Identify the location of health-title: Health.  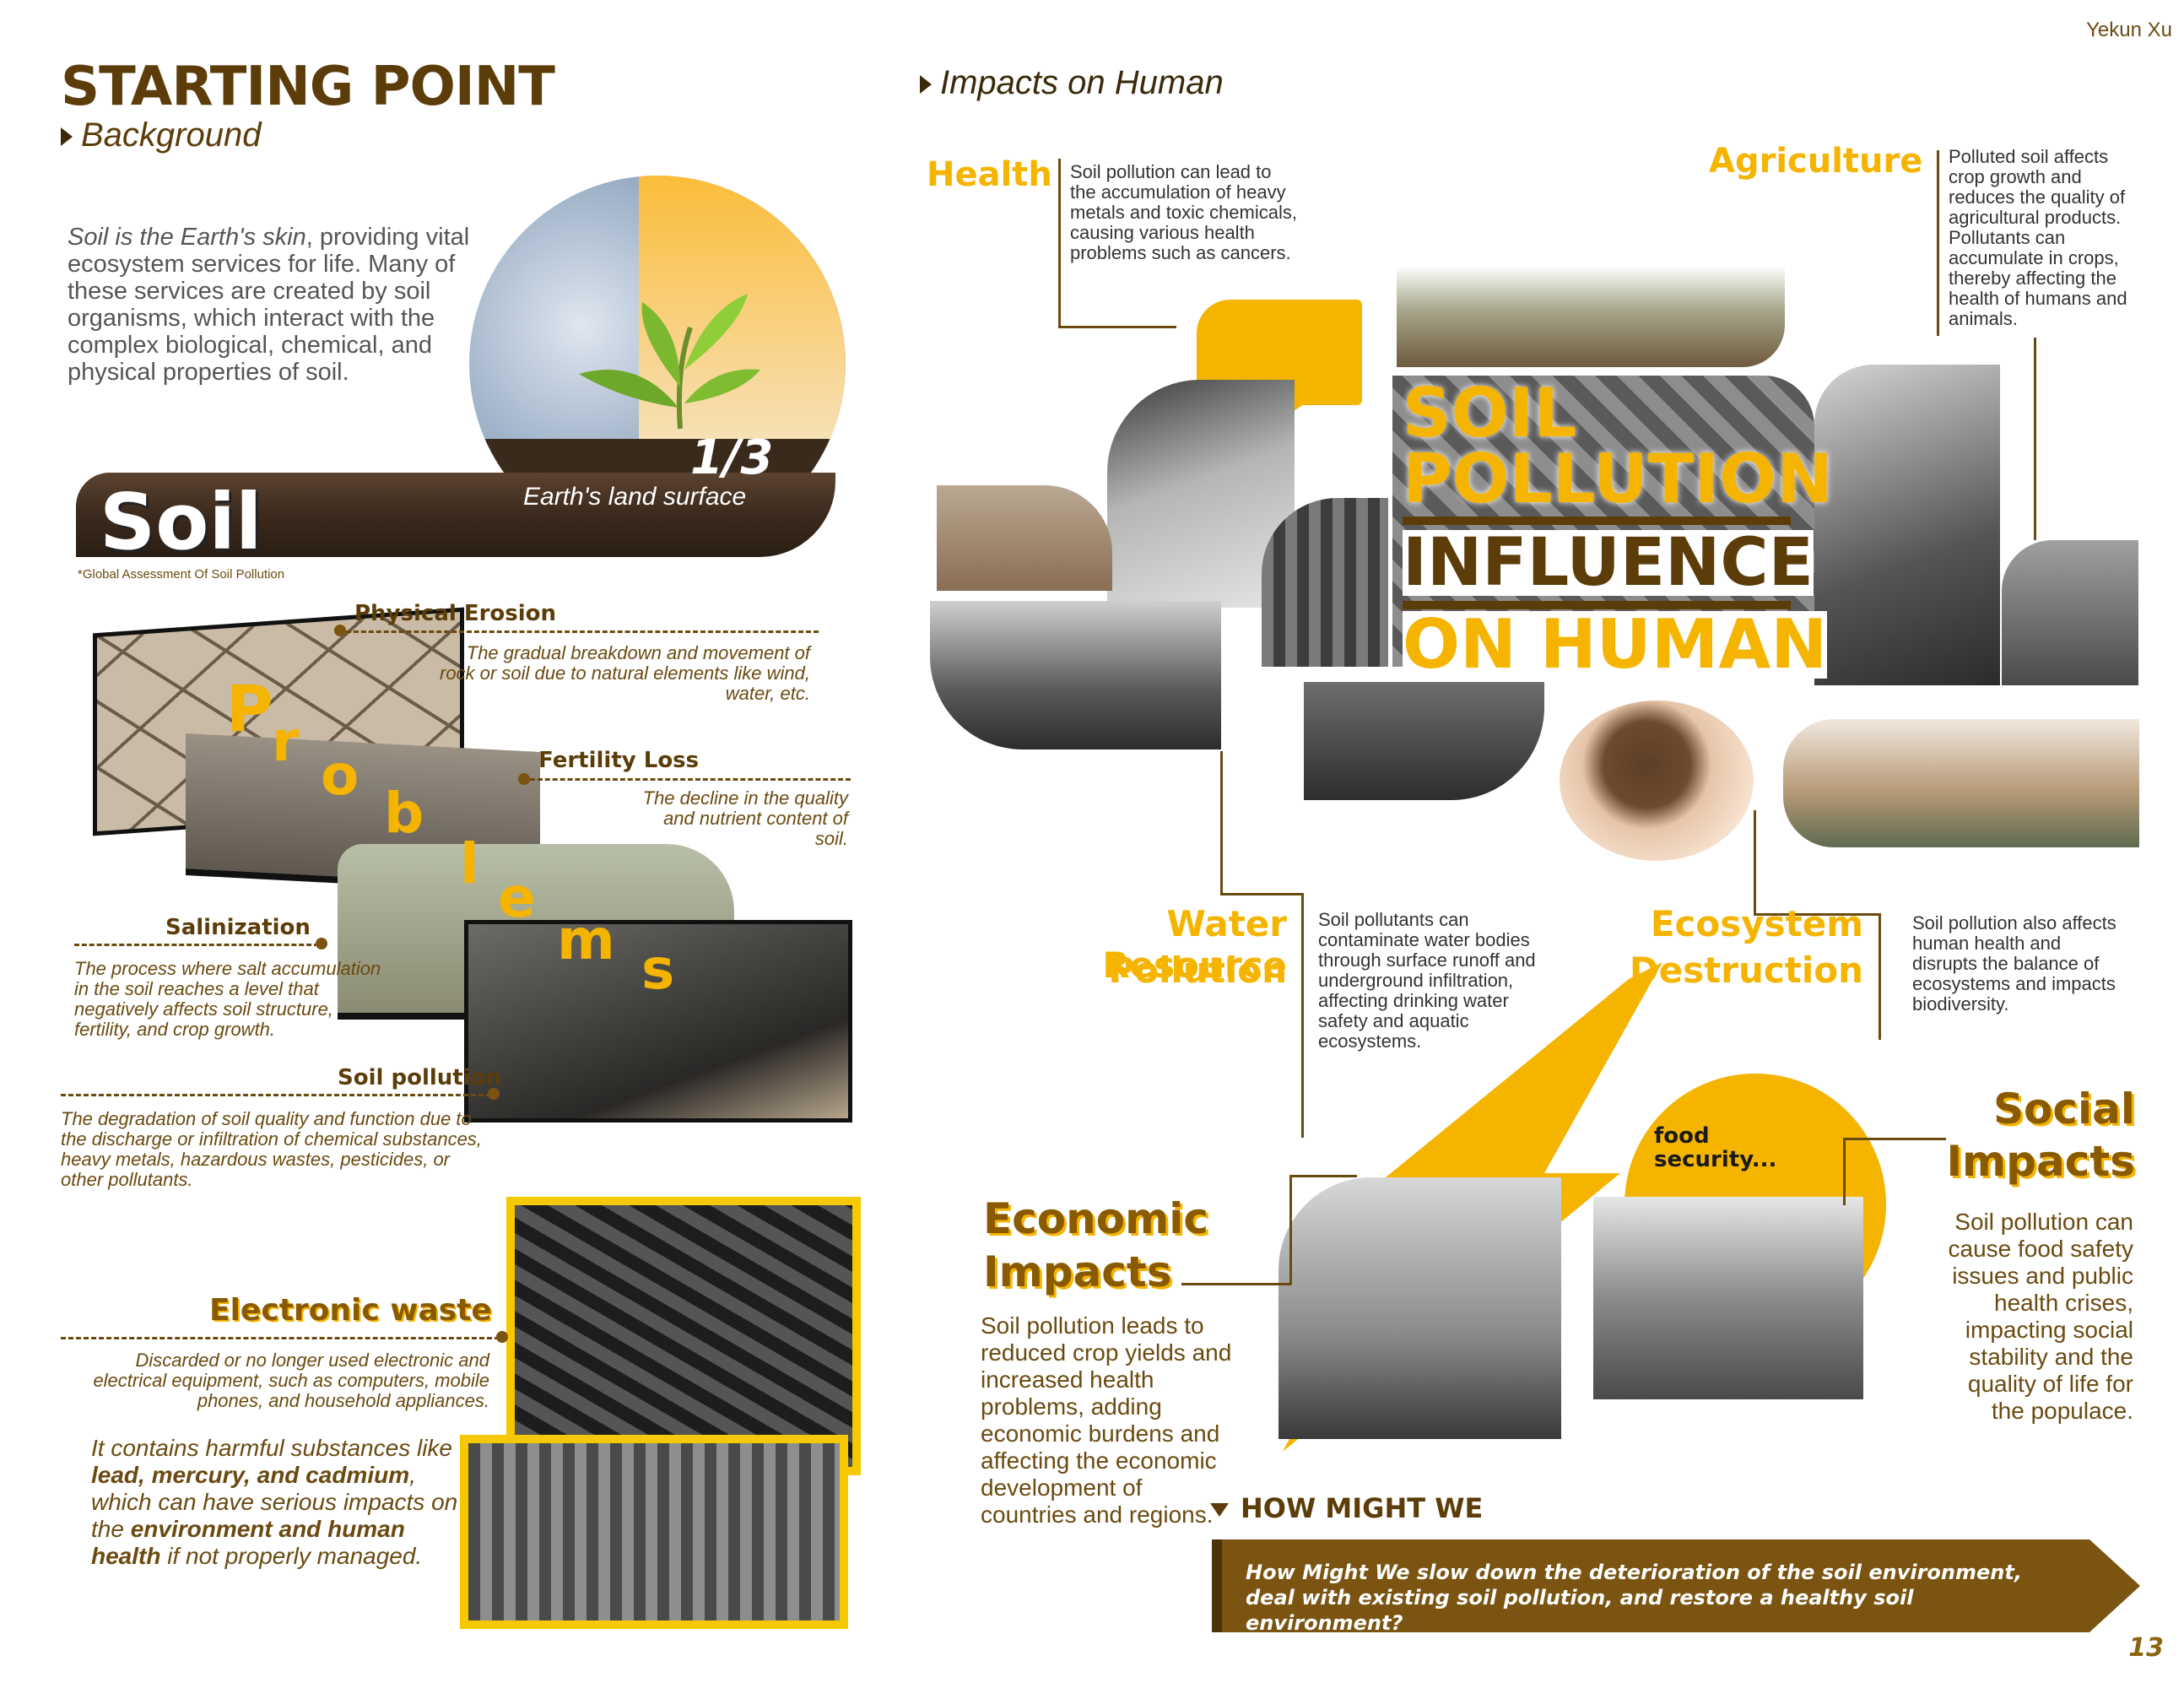
(990, 174).